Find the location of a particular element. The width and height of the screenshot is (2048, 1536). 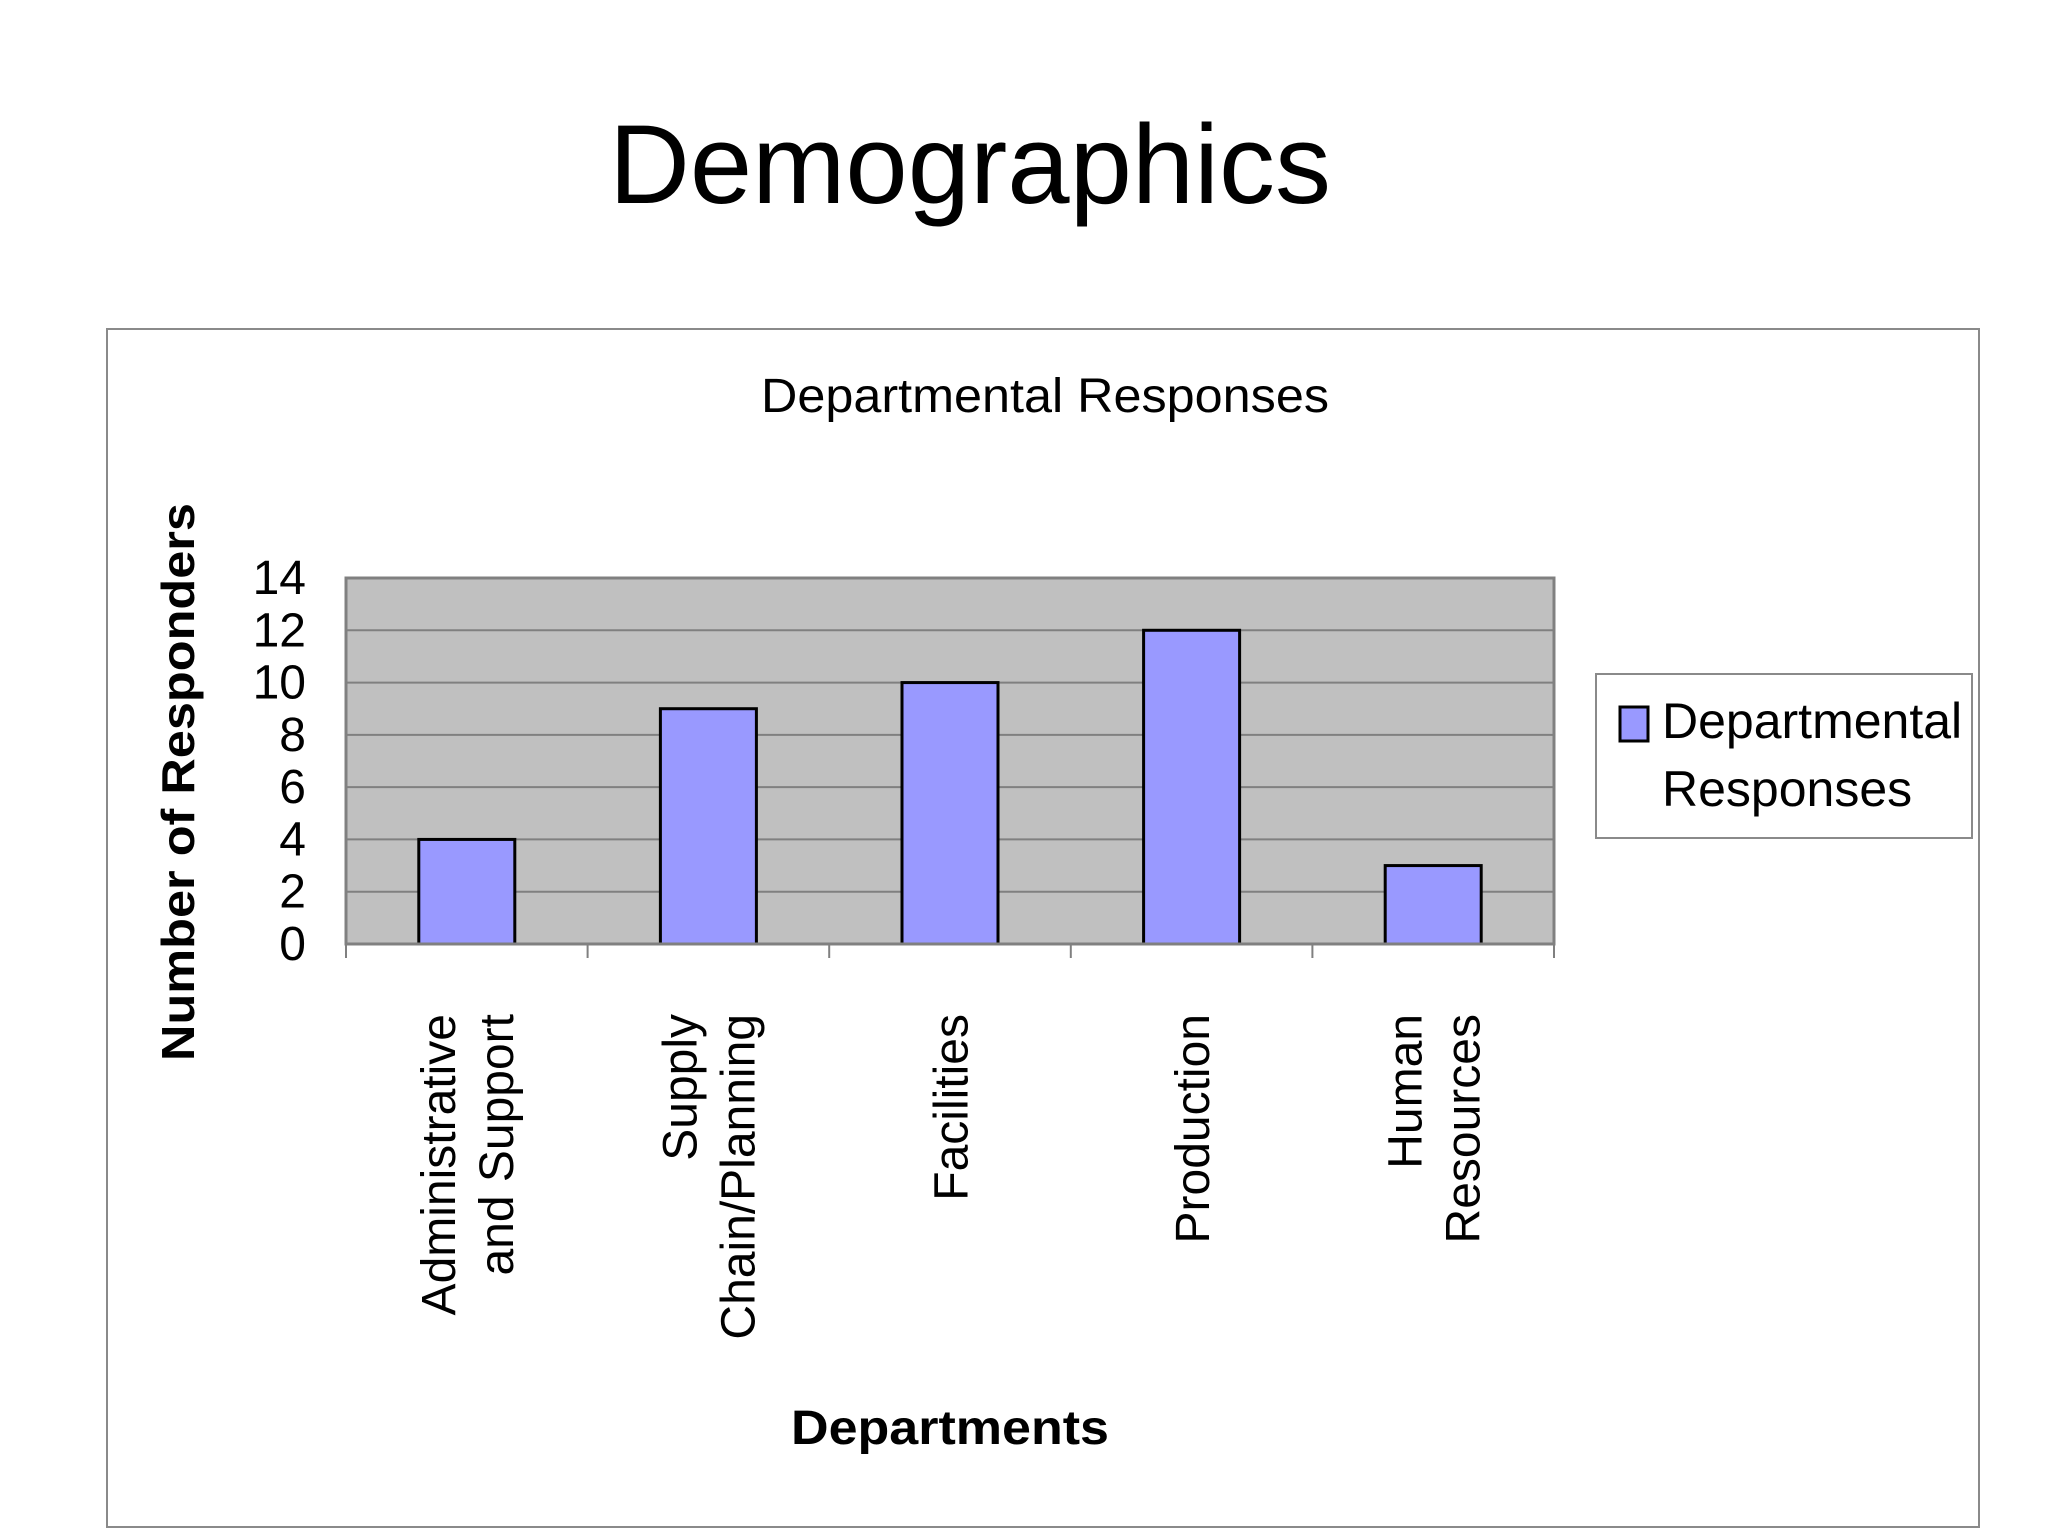

x-tick-label: Facilities is located at coordinates (951, 1107).